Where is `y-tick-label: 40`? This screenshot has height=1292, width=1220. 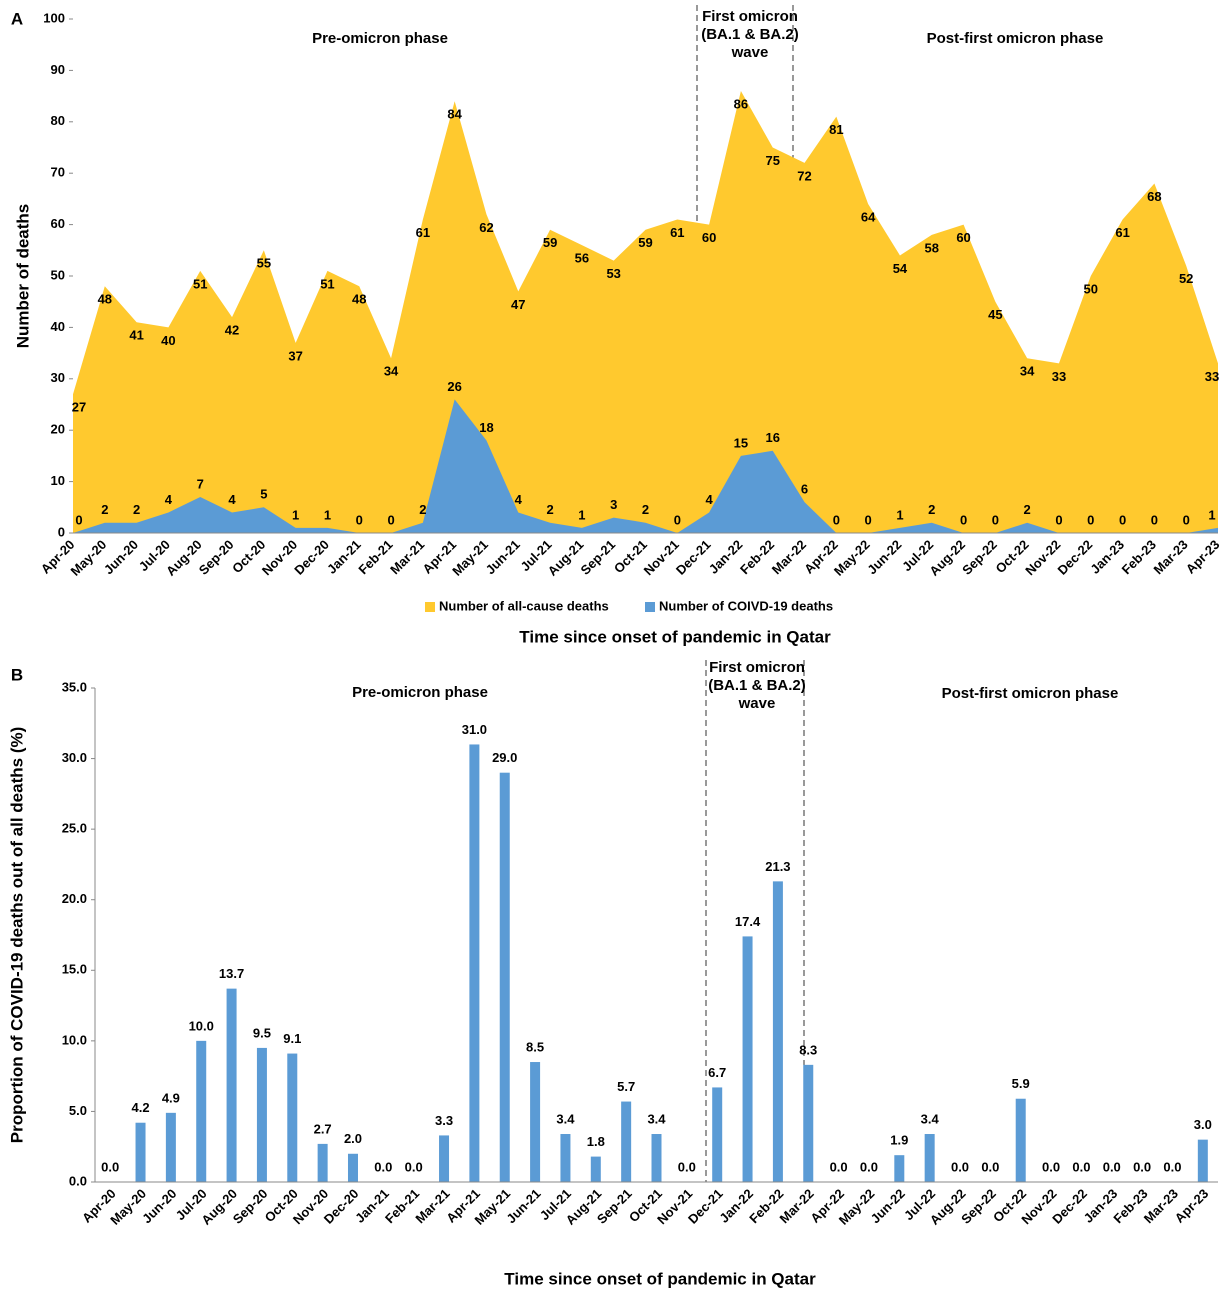
y-tick-label: 40 is located at coordinates (58, 326).